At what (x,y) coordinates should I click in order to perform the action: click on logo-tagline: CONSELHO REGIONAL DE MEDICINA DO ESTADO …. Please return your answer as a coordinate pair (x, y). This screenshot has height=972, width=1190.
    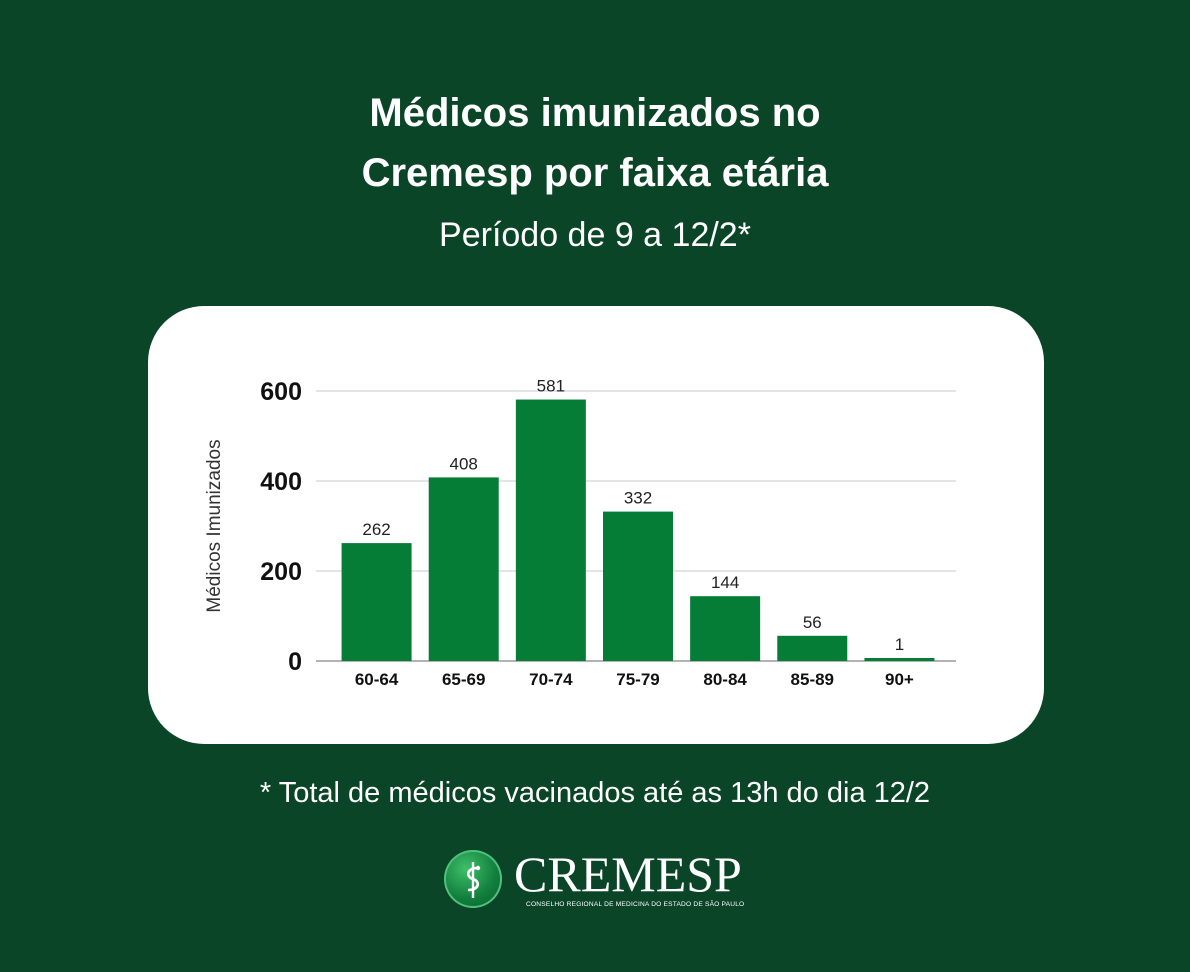
    Looking at the image, I should click on (635, 904).